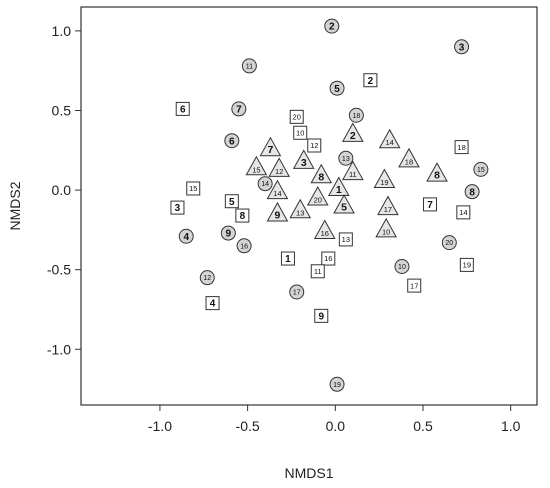 The image size is (550, 488). I want to click on x-tick-label: 0.5, so click(423, 426).